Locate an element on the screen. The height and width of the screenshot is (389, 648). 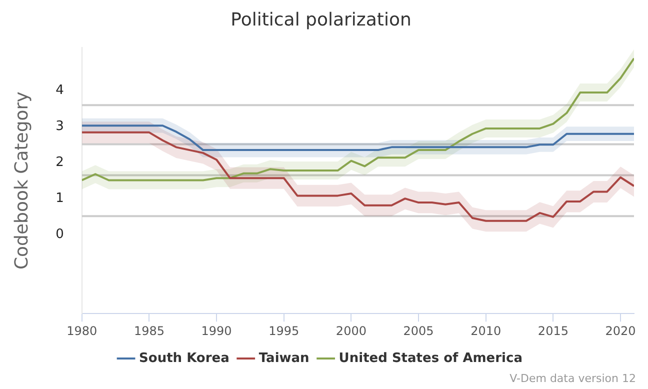
text: V-Dem data version 12 is located at coordinates (573, 378).